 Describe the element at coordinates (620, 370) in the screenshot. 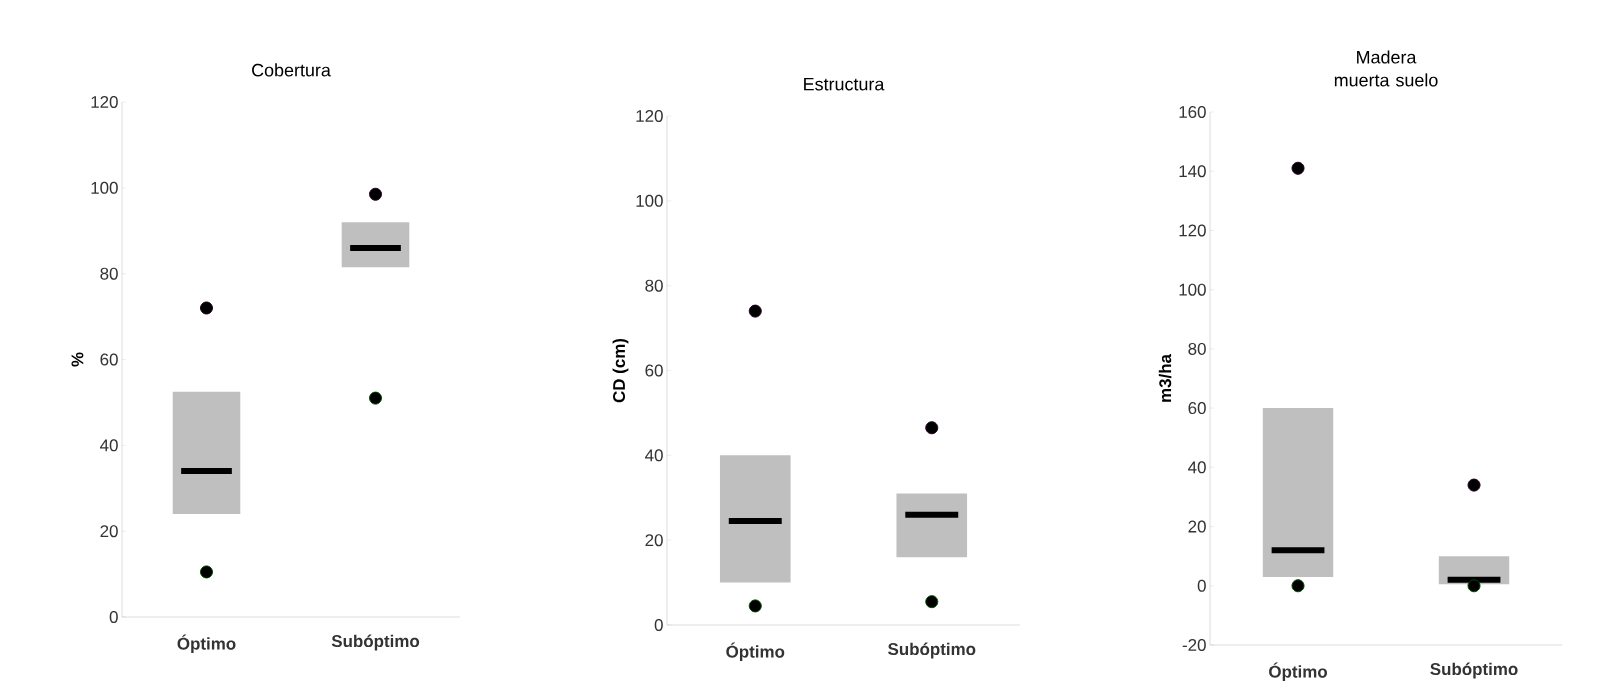

I see `y-axis-title: CD (cm)` at that location.